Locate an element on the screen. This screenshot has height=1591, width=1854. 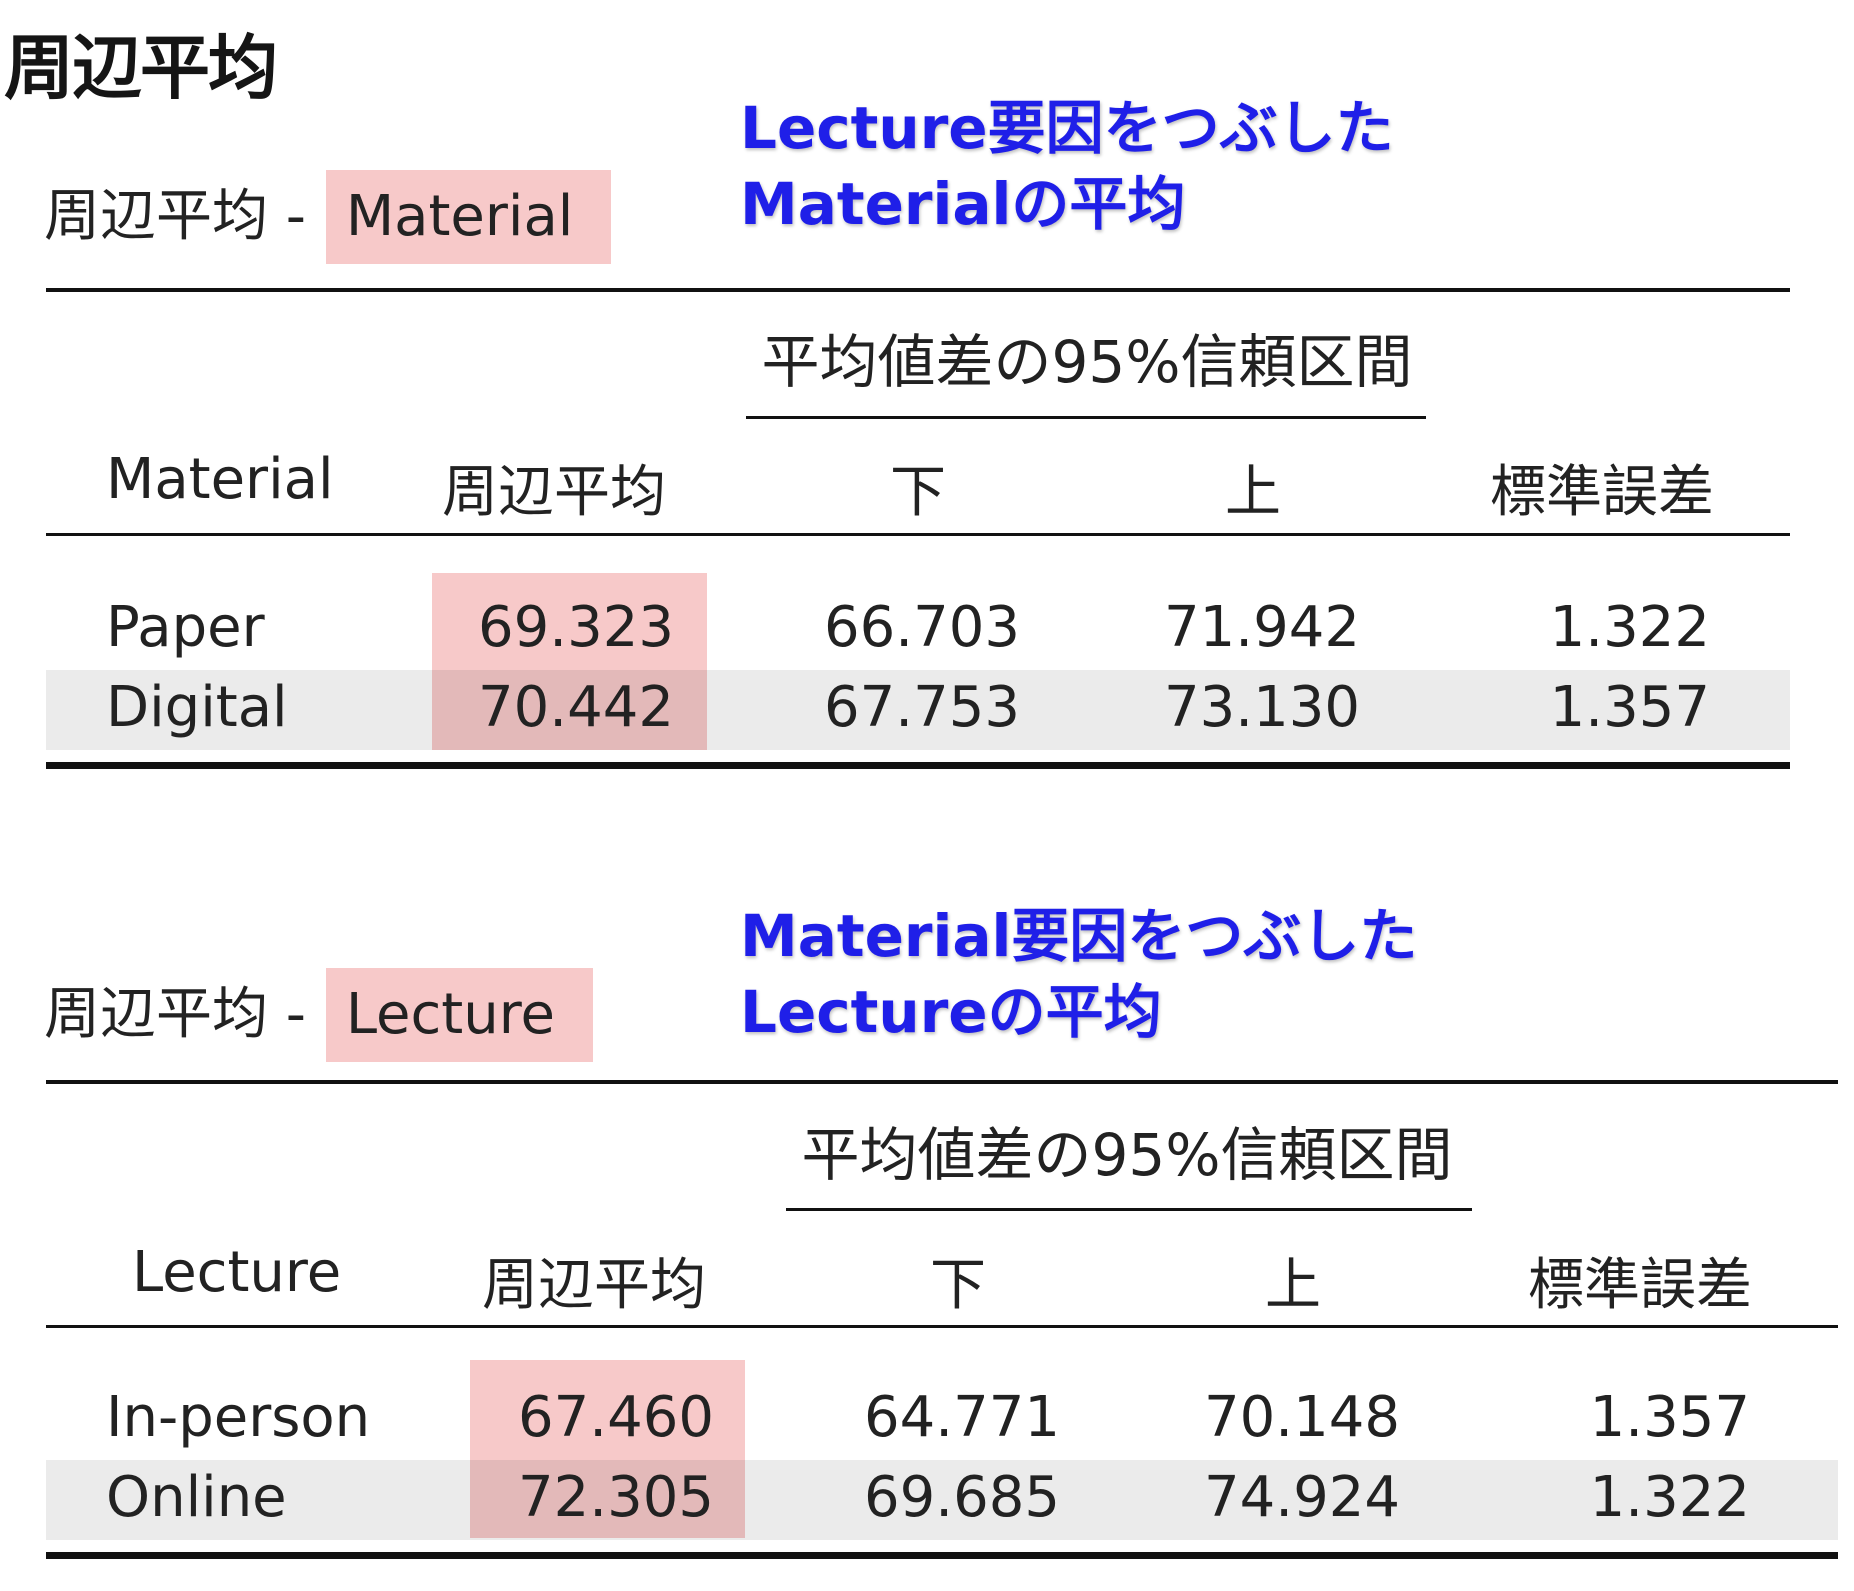
annotation-line: Material要因をつぶした is located at coordinates (1079, 936).